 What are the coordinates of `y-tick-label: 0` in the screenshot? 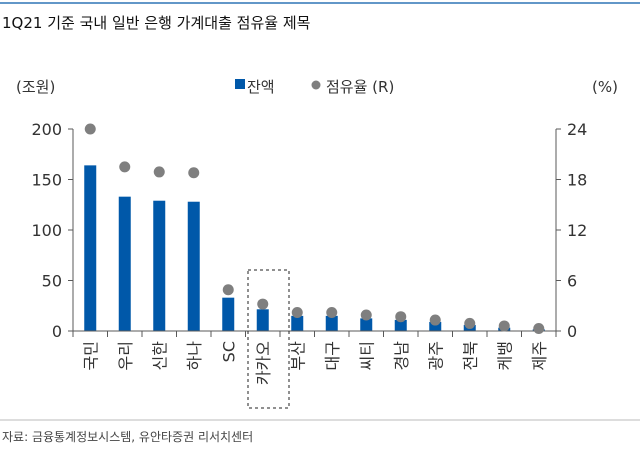 It's located at (57, 331).